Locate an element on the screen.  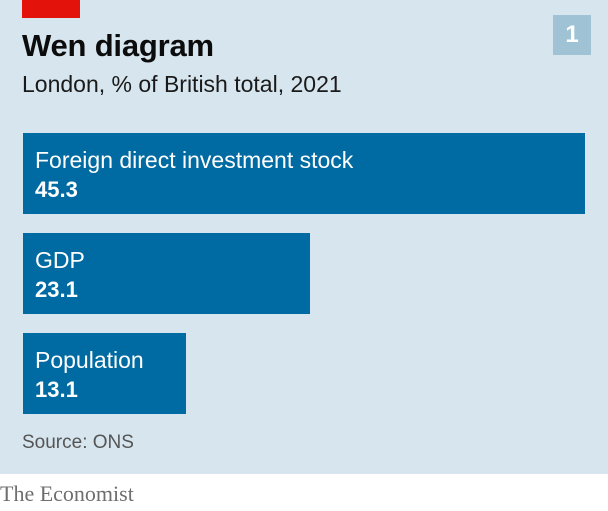
chart-subtitle: London, % of British total, 2021 is located at coordinates (182, 84).